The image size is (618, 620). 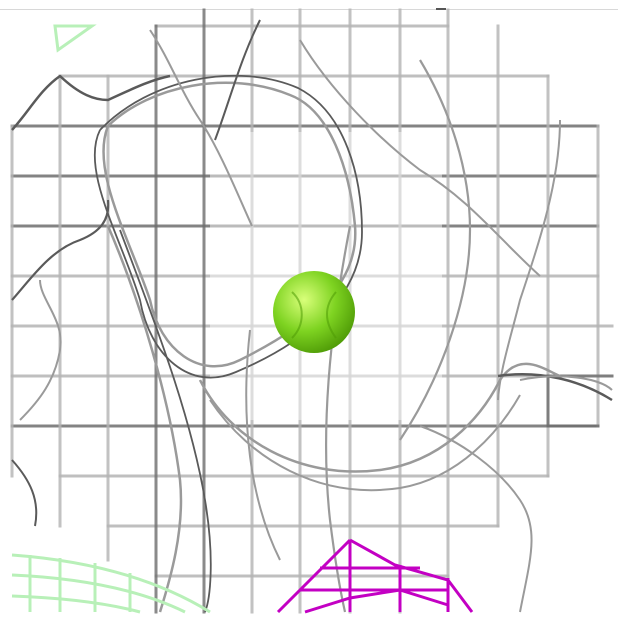 I want to click on top-border-tick, so click(x=441, y=9).